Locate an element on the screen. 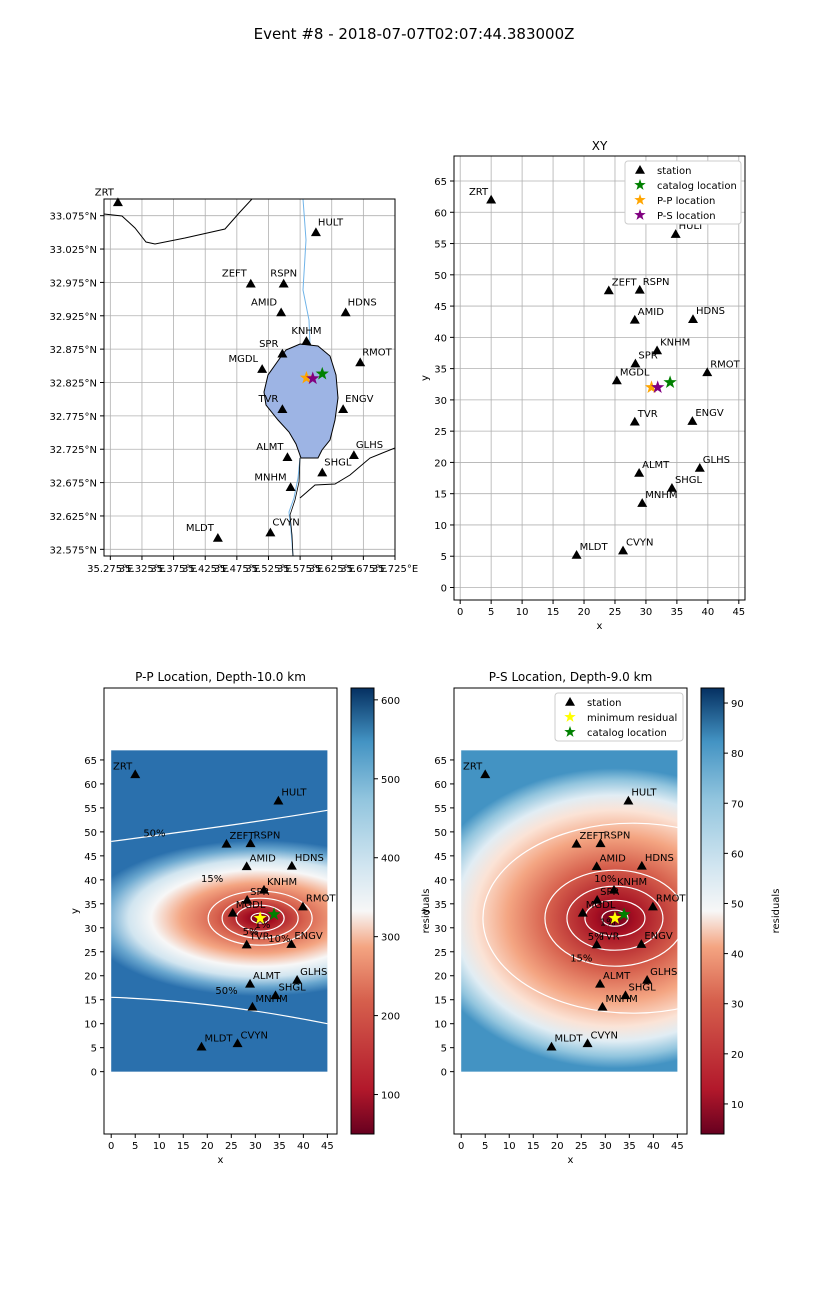 This screenshot has height=1296, width=828. pp_plot-colorbar-label: residuals is located at coordinates (426, 911).